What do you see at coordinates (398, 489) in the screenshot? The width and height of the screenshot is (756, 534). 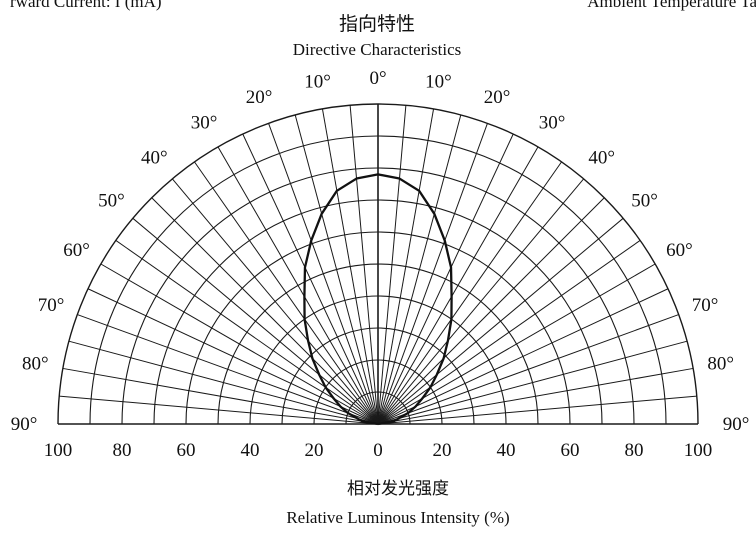 I see `x-axis-label-cn: 相对发光强度` at bounding box center [398, 489].